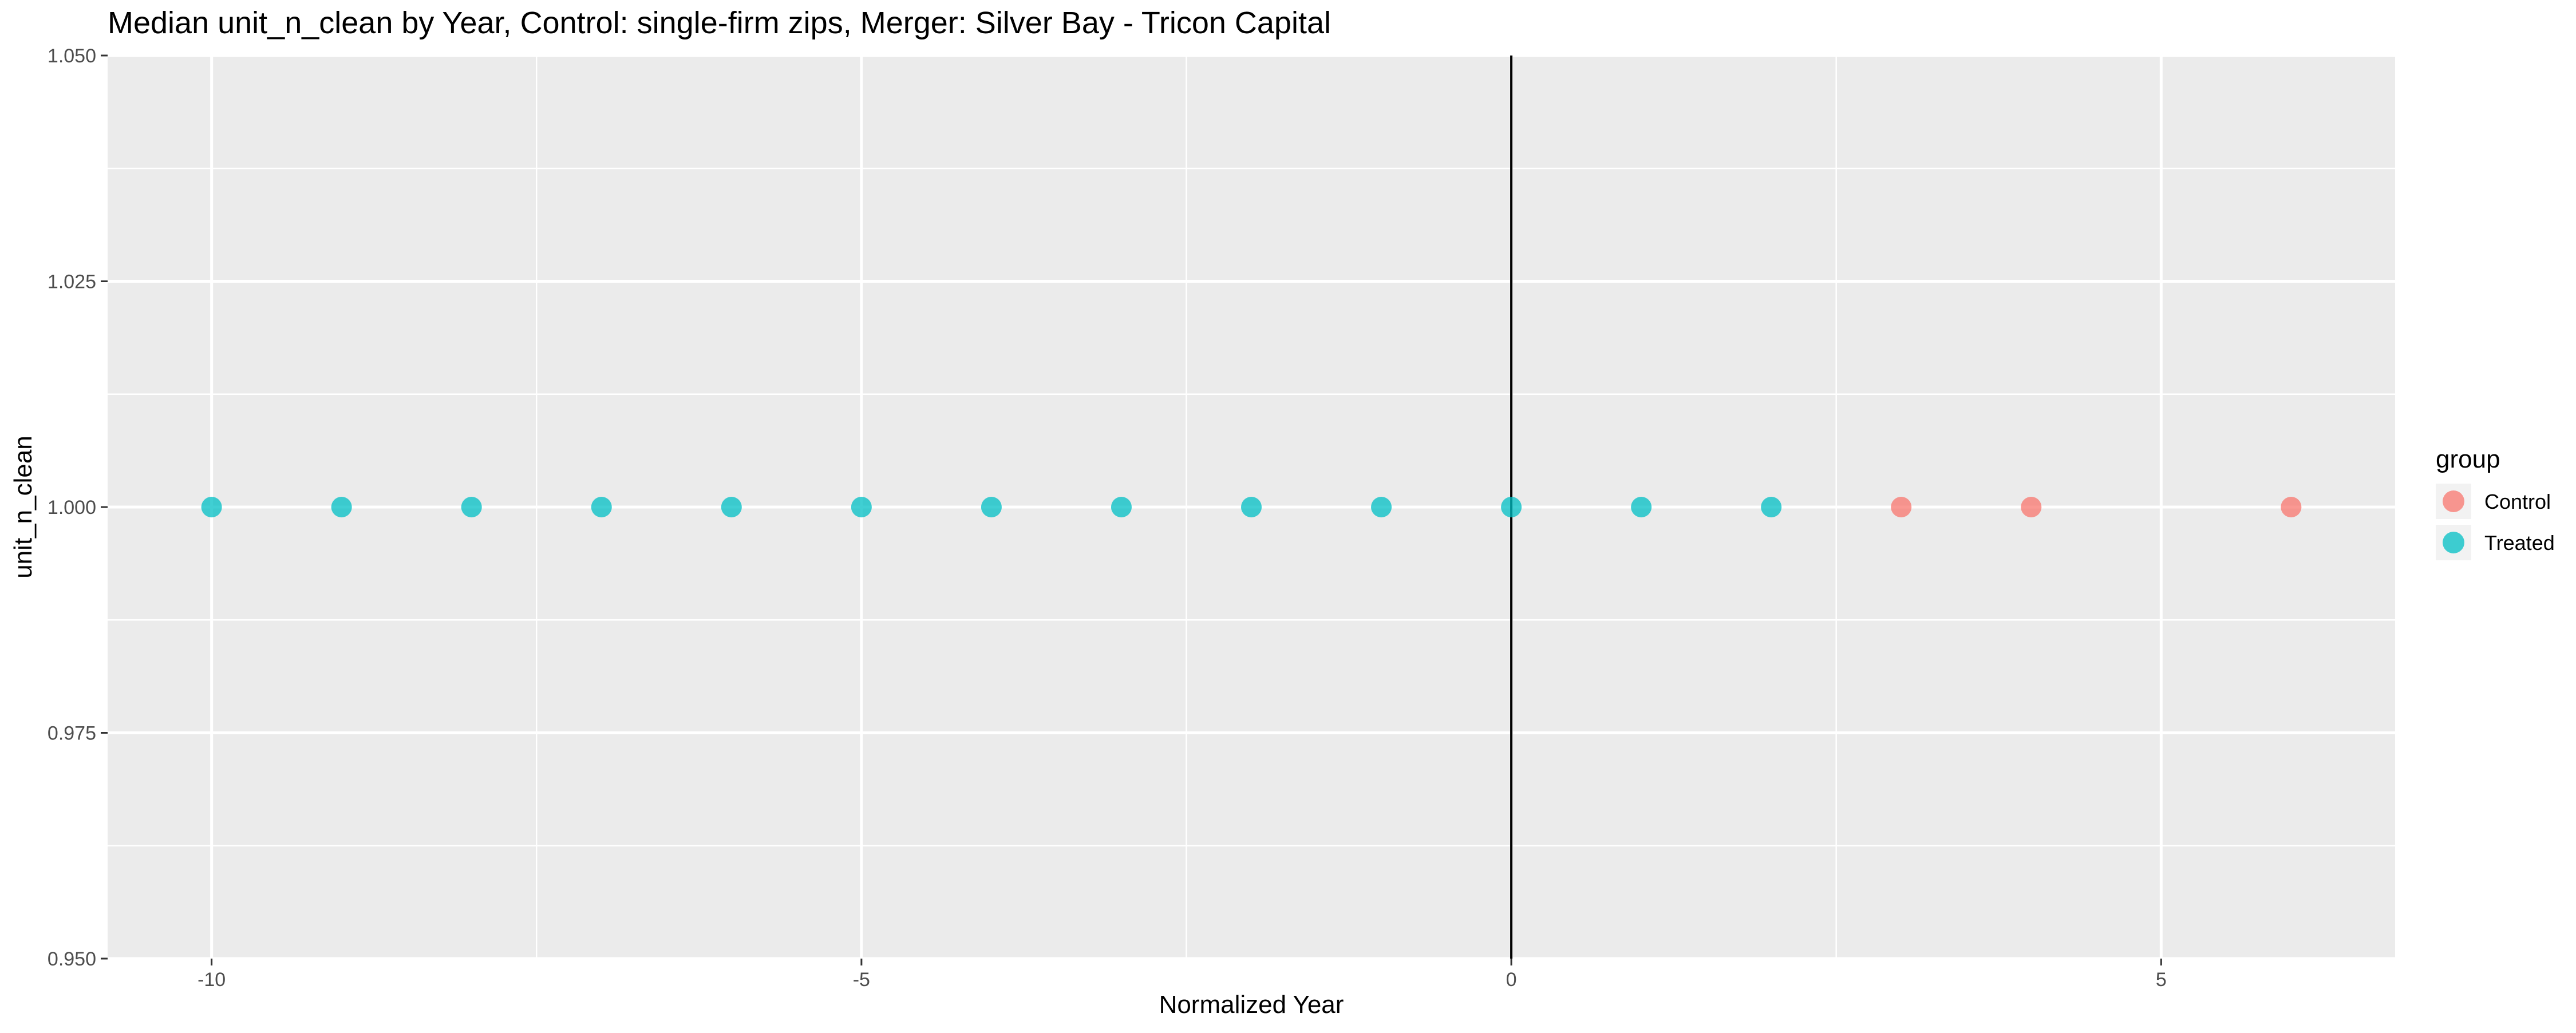  What do you see at coordinates (2468, 459) in the screenshot?
I see `legend-title: group` at bounding box center [2468, 459].